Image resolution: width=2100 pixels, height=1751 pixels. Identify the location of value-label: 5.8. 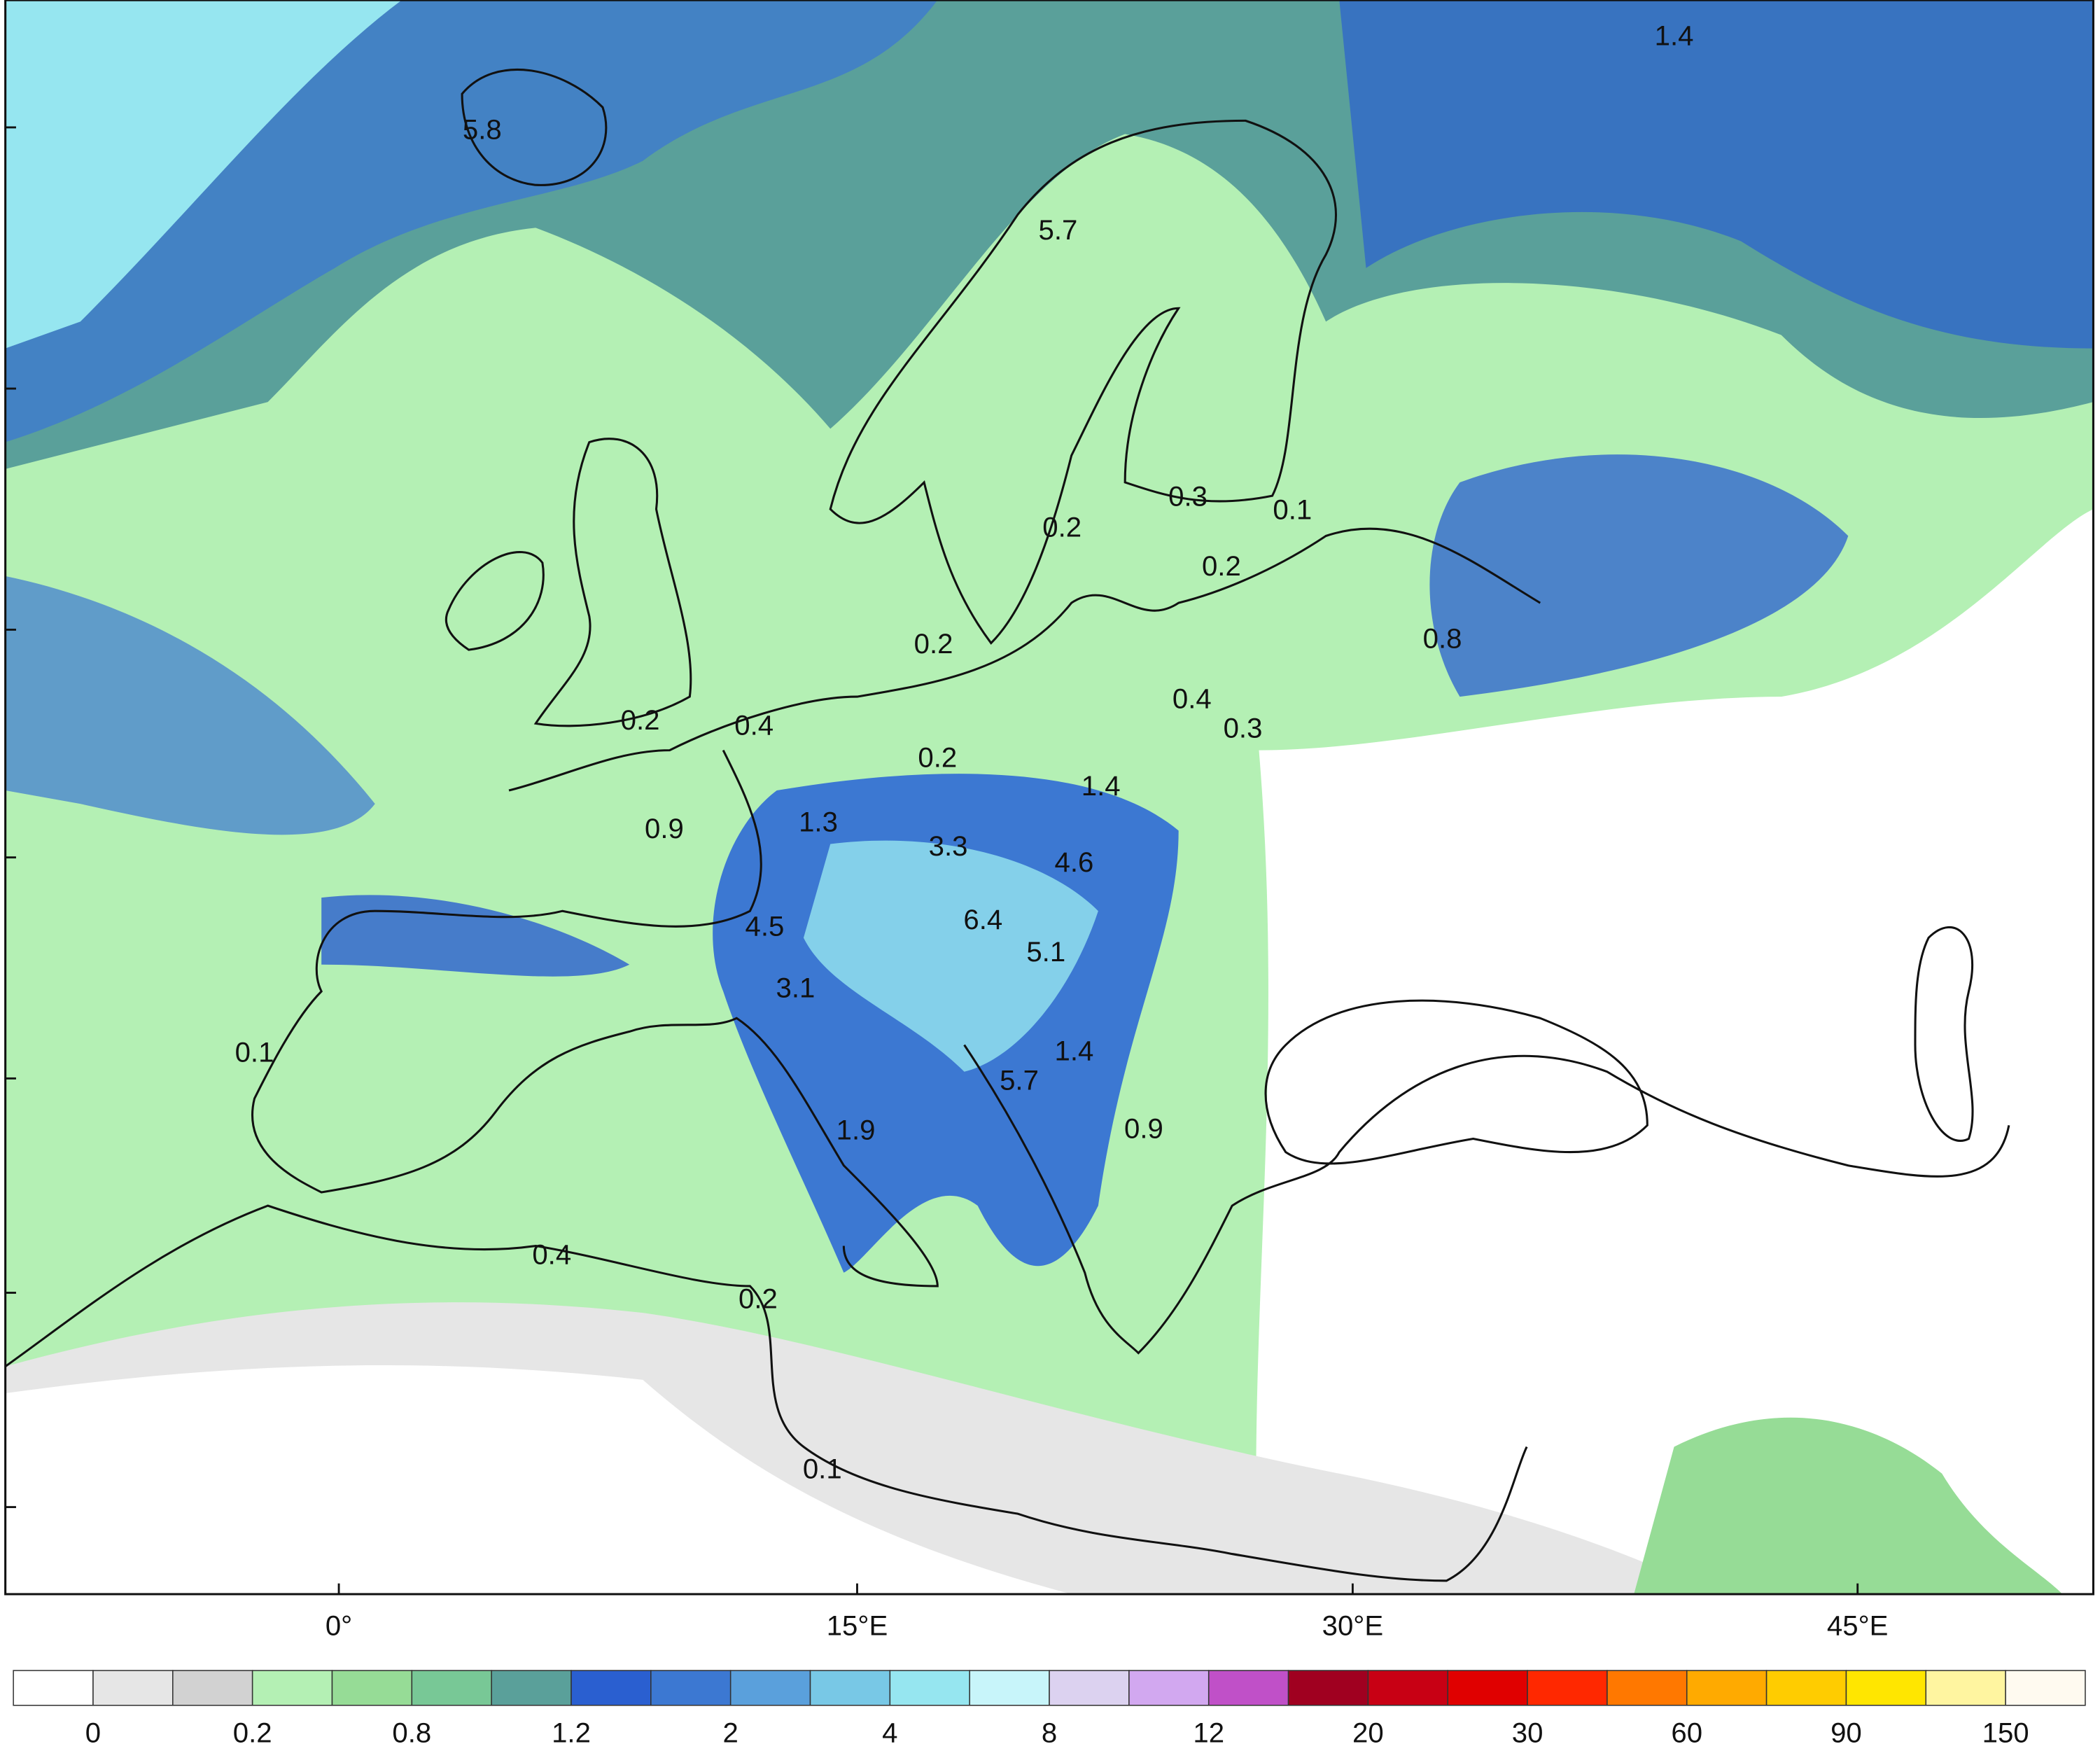
(482, 129).